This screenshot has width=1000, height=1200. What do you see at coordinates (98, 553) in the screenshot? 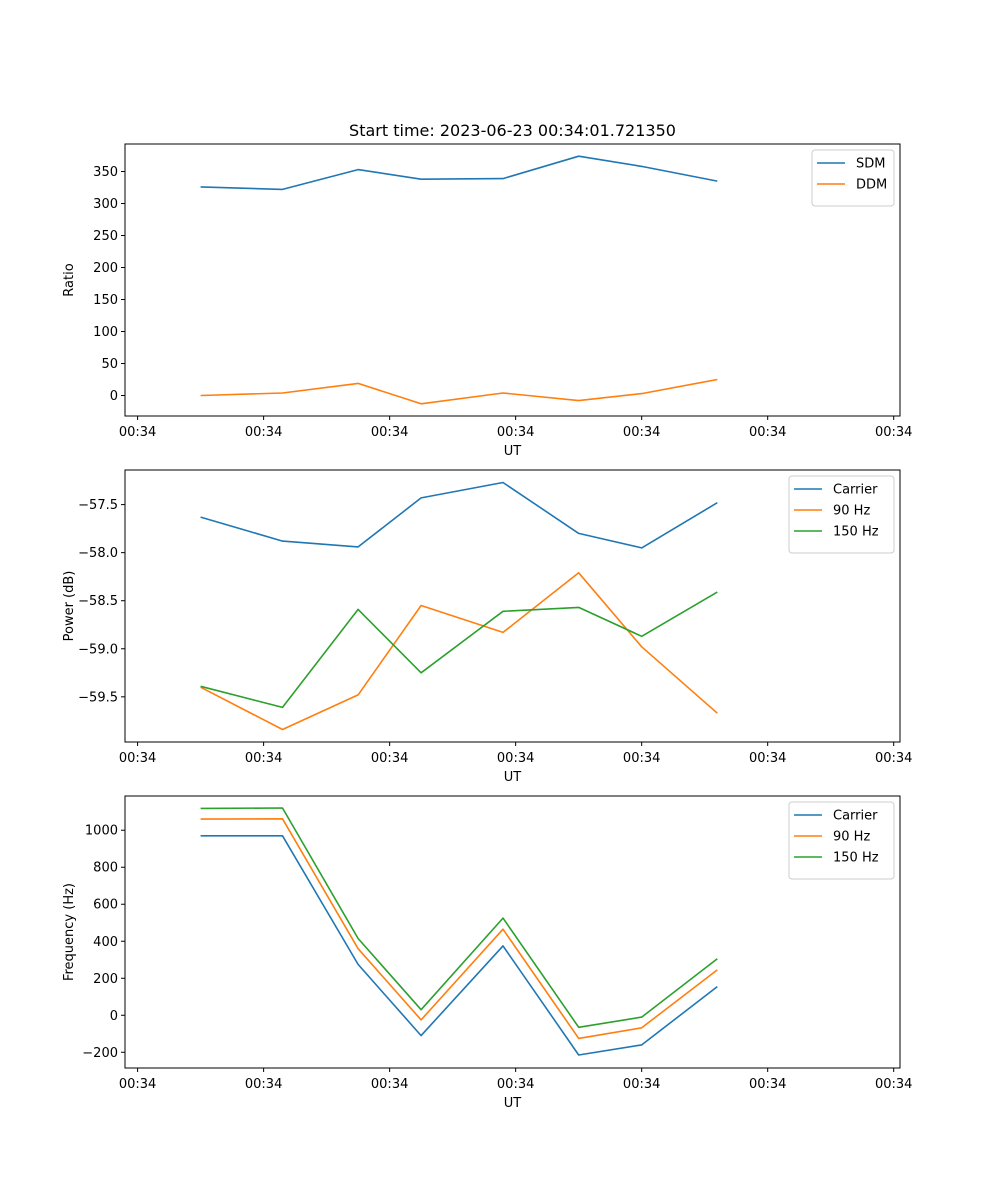
I see `y-tick-label: −58.0` at bounding box center [98, 553].